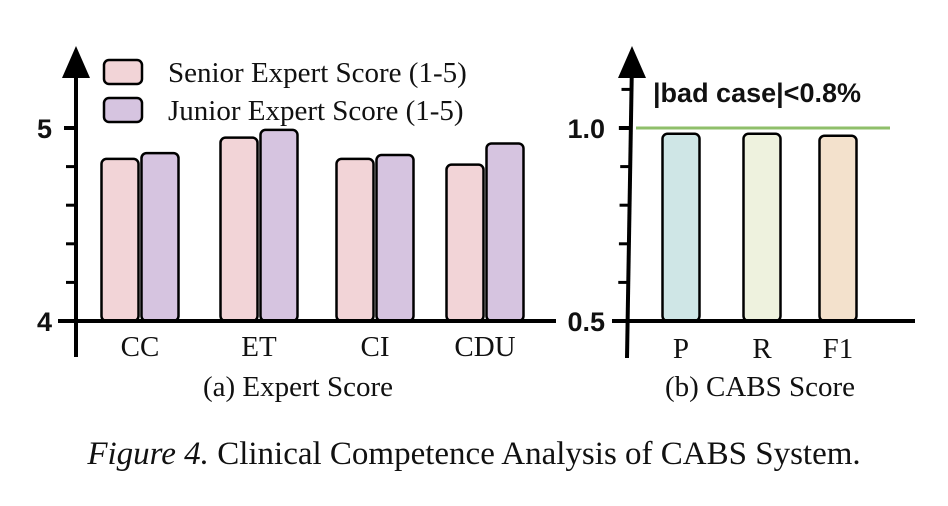 Image resolution: width=948 pixels, height=506 pixels. What do you see at coordinates (279, 225) in the screenshot?
I see `bar-et-junior` at bounding box center [279, 225].